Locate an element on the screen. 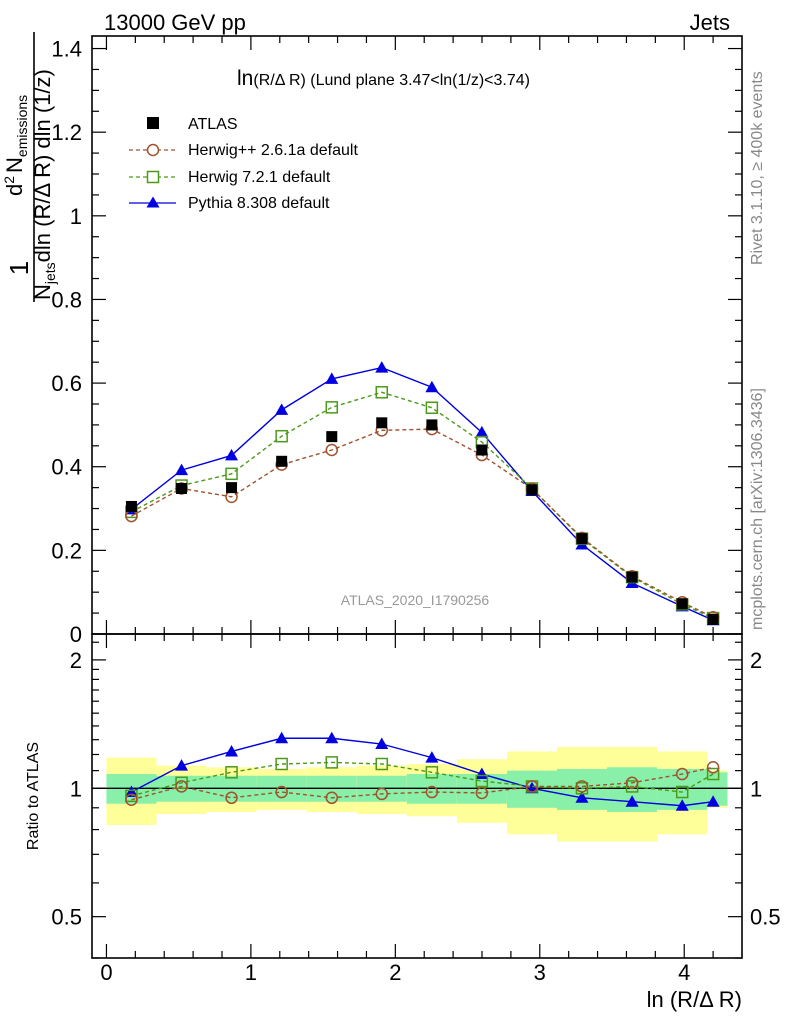 This screenshot has height=1024, width=786. y-label-num-d: d is located at coordinates (14, 190).